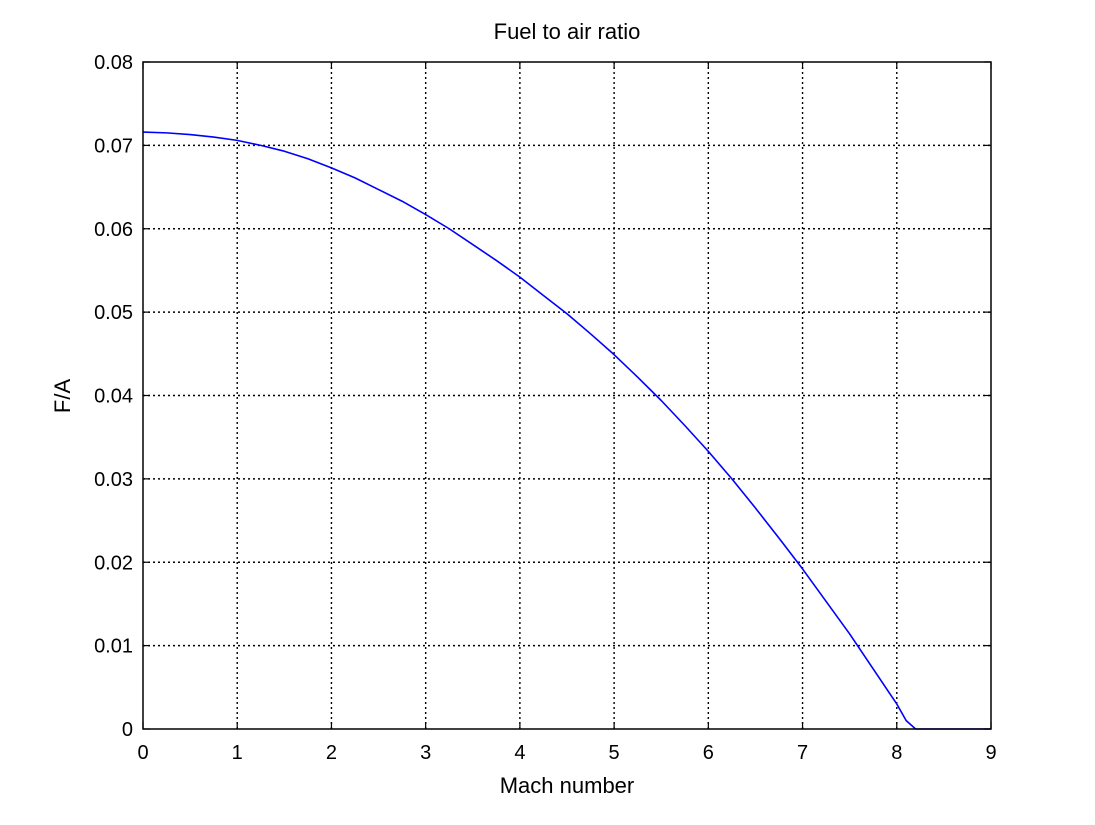 This screenshot has height=825, width=1095. What do you see at coordinates (127, 730) in the screenshot?
I see `y-tick-label: 0` at bounding box center [127, 730].